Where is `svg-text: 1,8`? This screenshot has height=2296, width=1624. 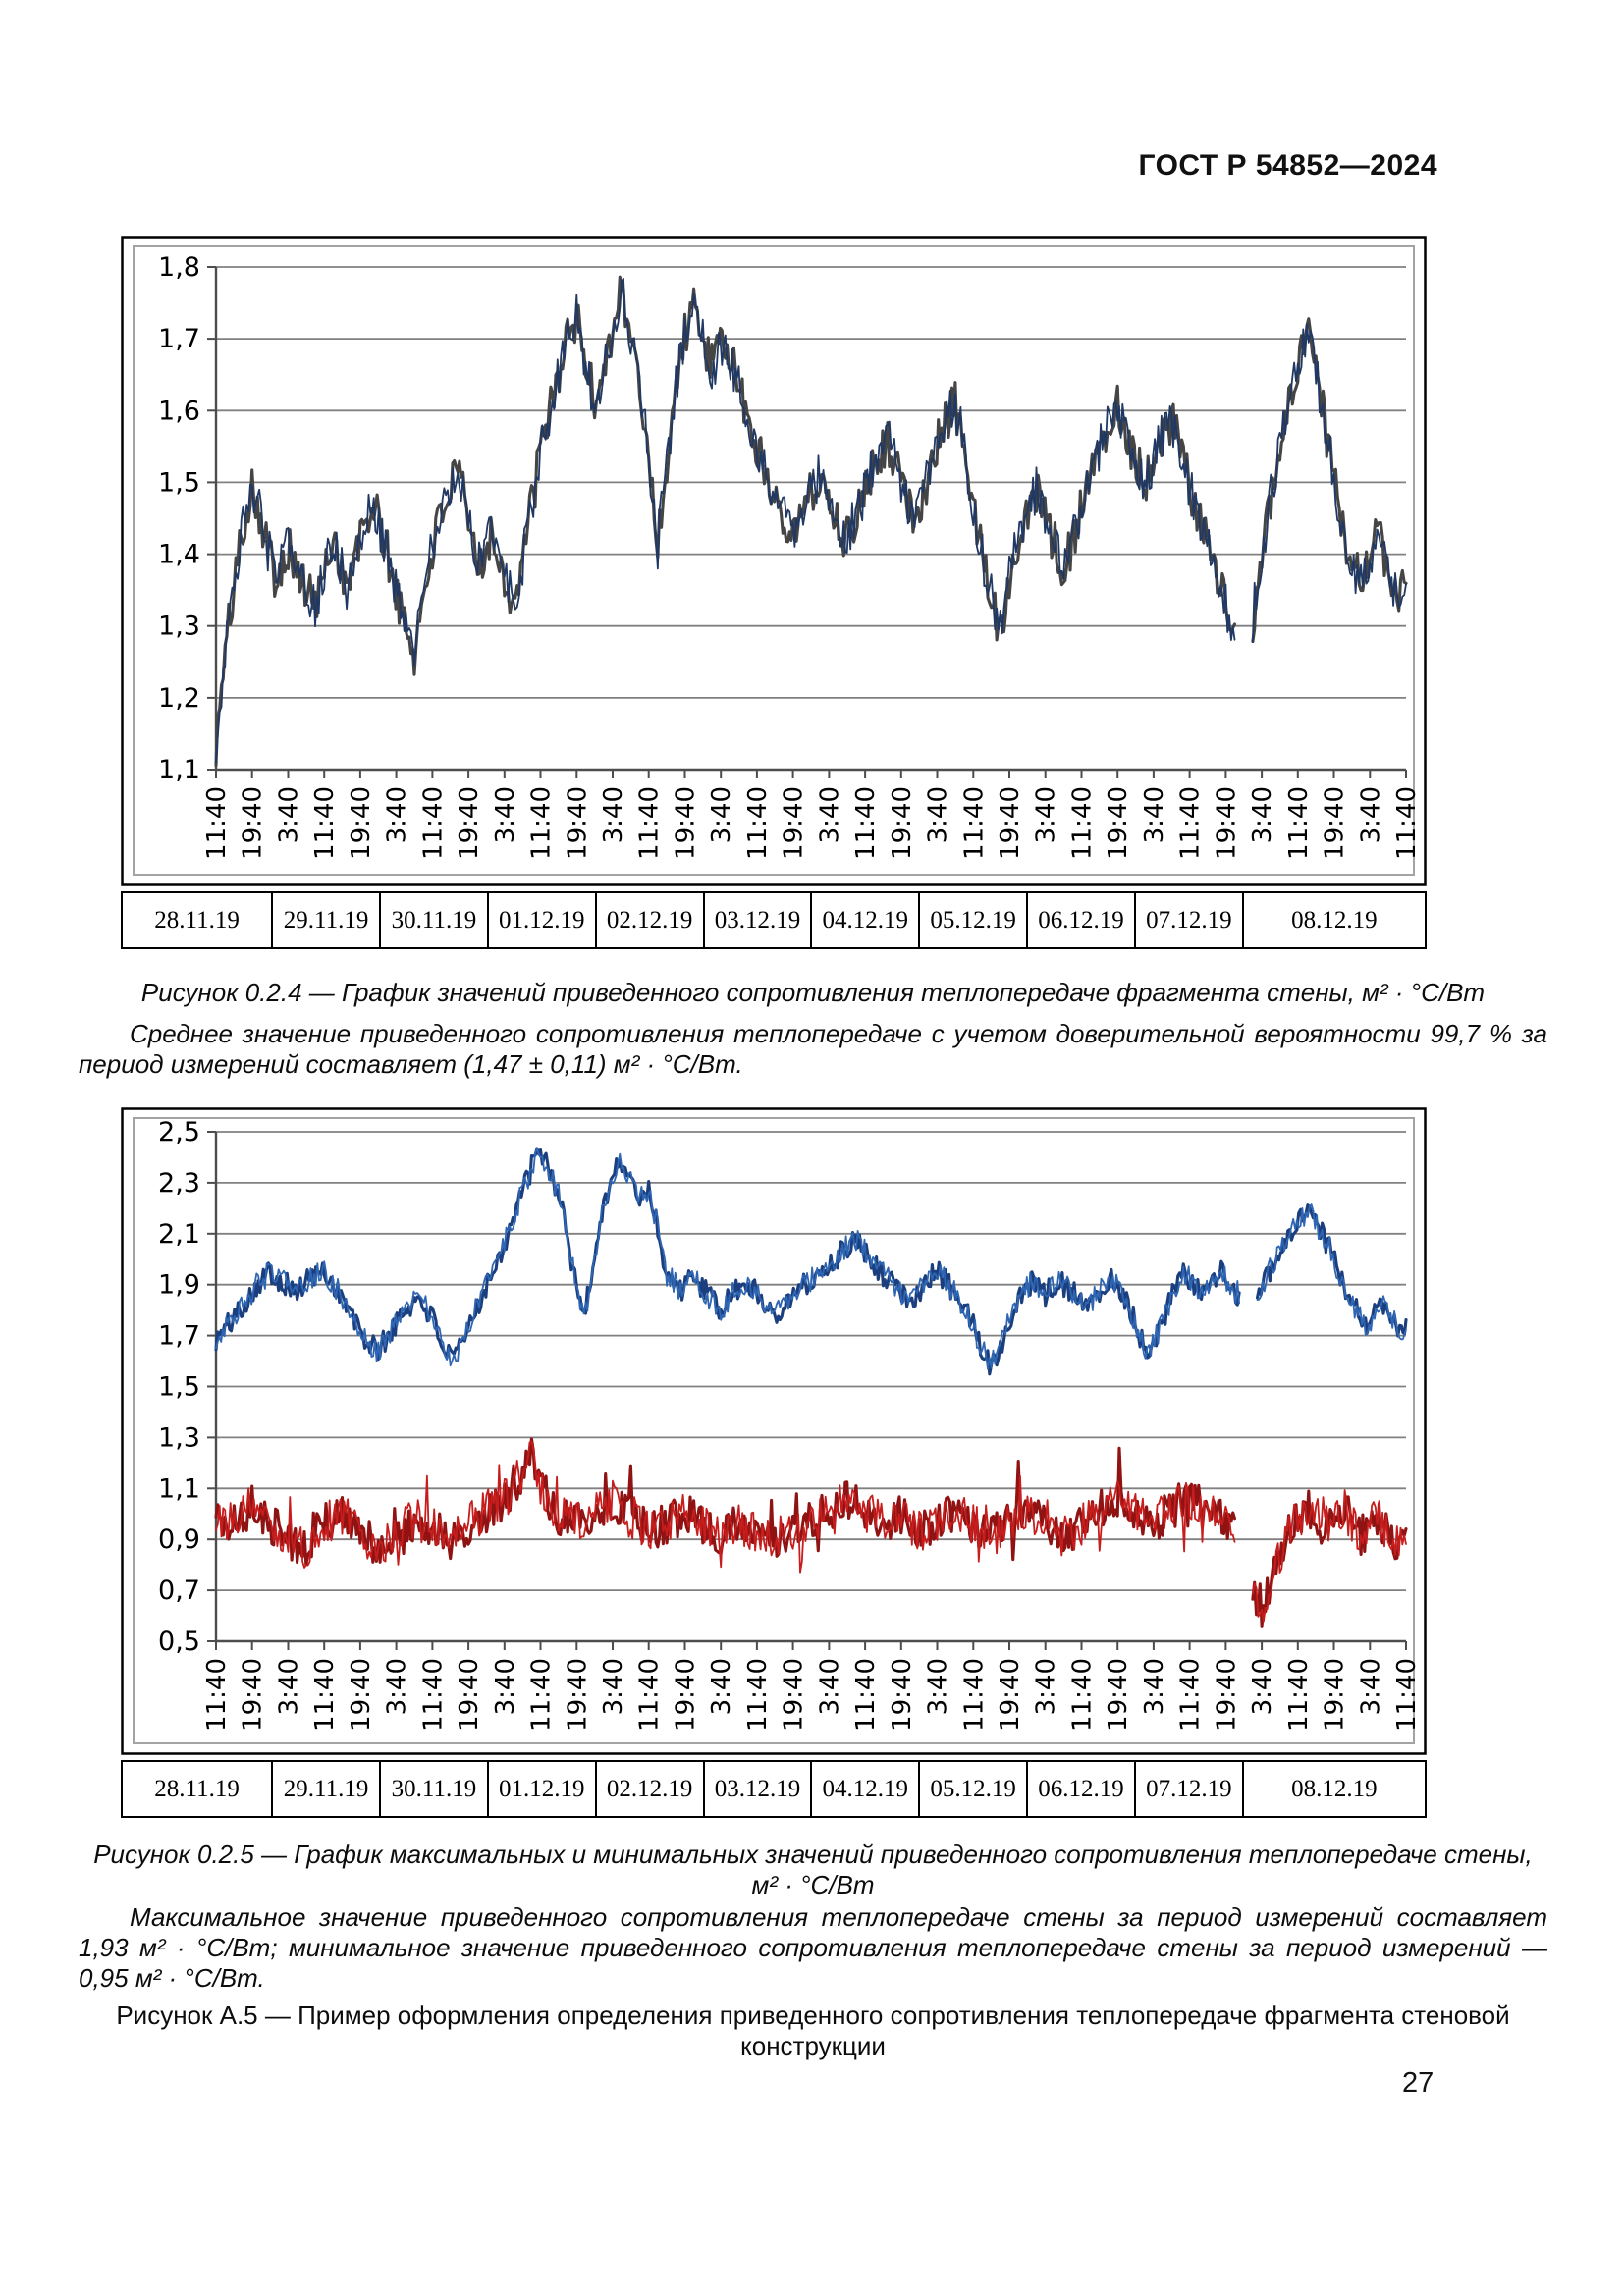 svg-text: 1,8 is located at coordinates (179, 267).